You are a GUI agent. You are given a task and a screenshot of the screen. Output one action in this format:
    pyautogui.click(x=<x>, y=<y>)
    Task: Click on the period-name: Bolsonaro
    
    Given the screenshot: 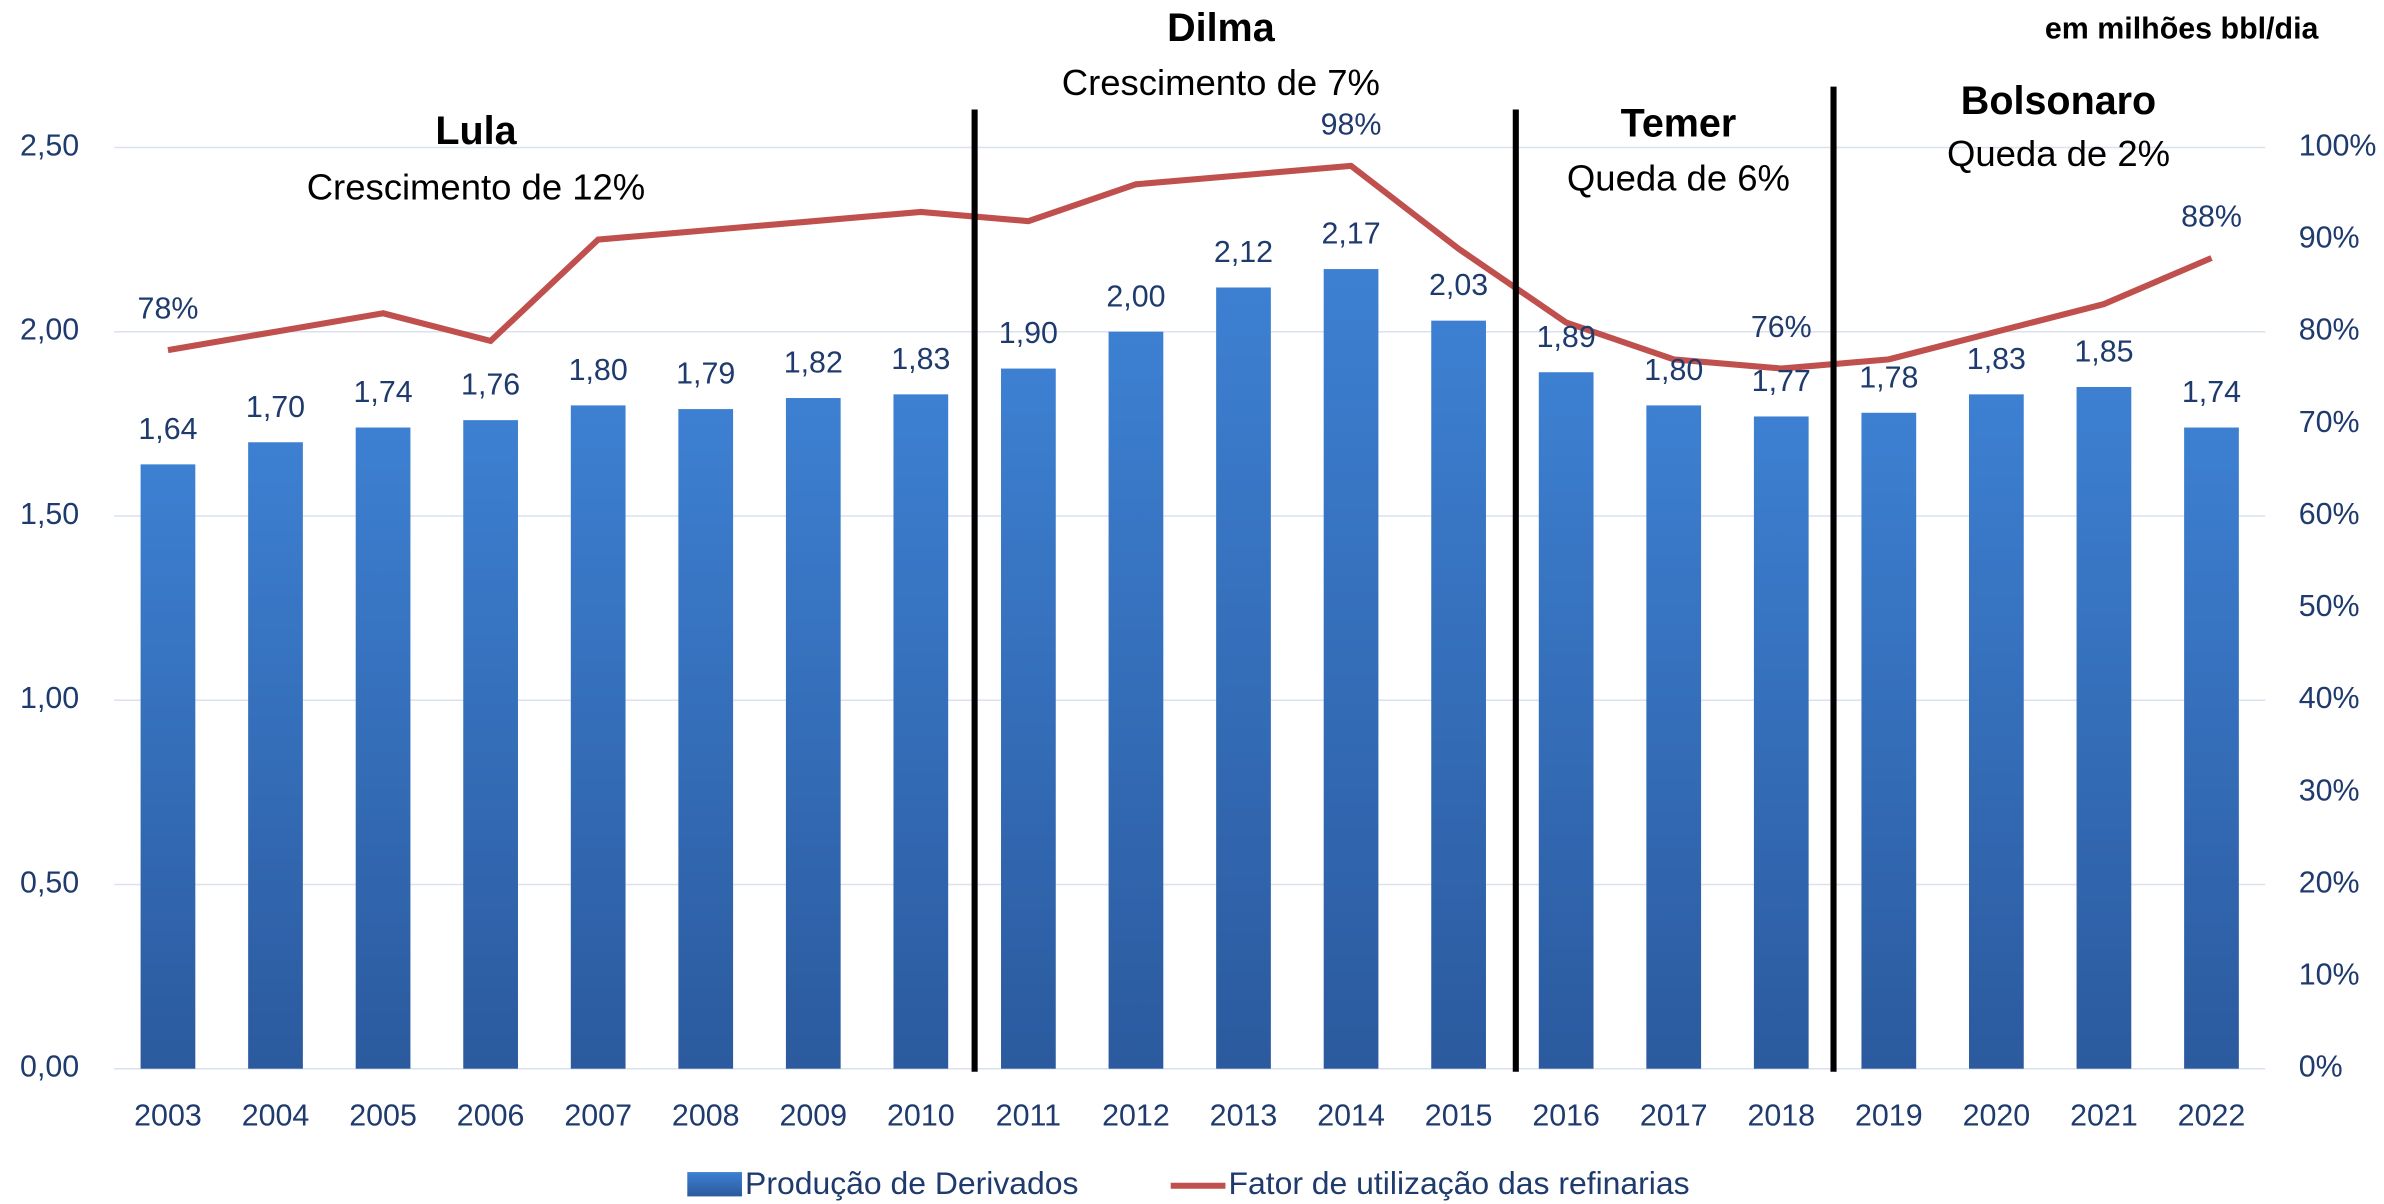 What is the action you would take?
    pyautogui.click(x=2058, y=101)
    